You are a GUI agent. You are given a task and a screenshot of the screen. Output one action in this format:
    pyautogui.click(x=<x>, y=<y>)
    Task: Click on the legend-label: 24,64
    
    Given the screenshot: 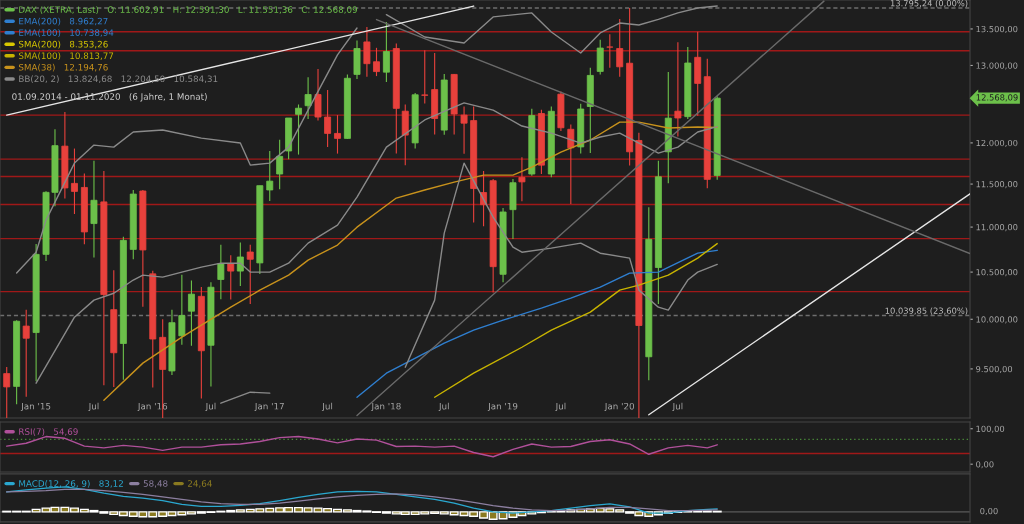 What is the action you would take?
    pyautogui.click(x=199, y=484)
    